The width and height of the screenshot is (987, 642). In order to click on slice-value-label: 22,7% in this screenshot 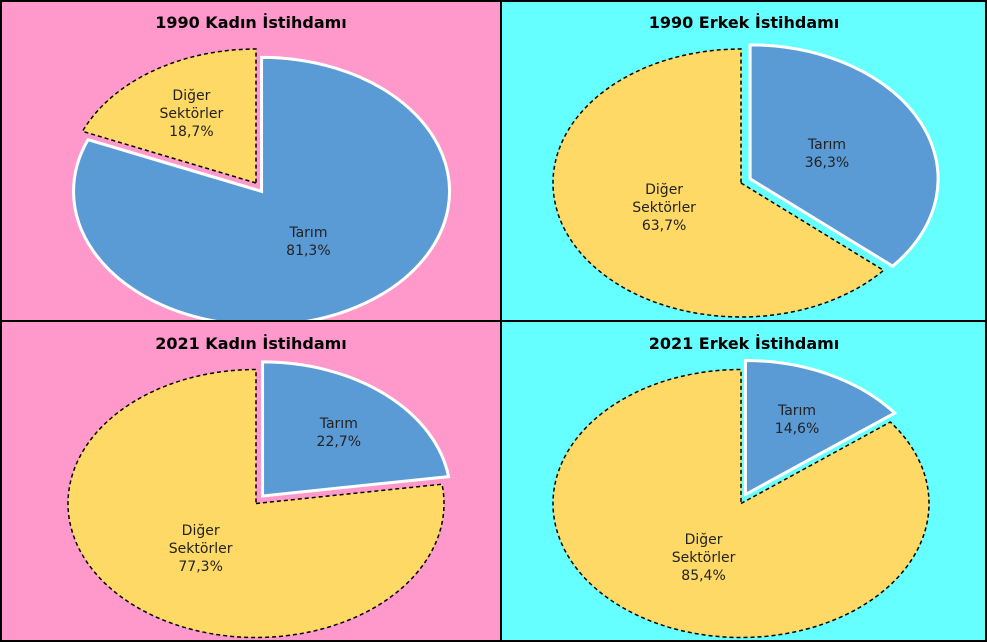, I will do `click(339, 442)`.